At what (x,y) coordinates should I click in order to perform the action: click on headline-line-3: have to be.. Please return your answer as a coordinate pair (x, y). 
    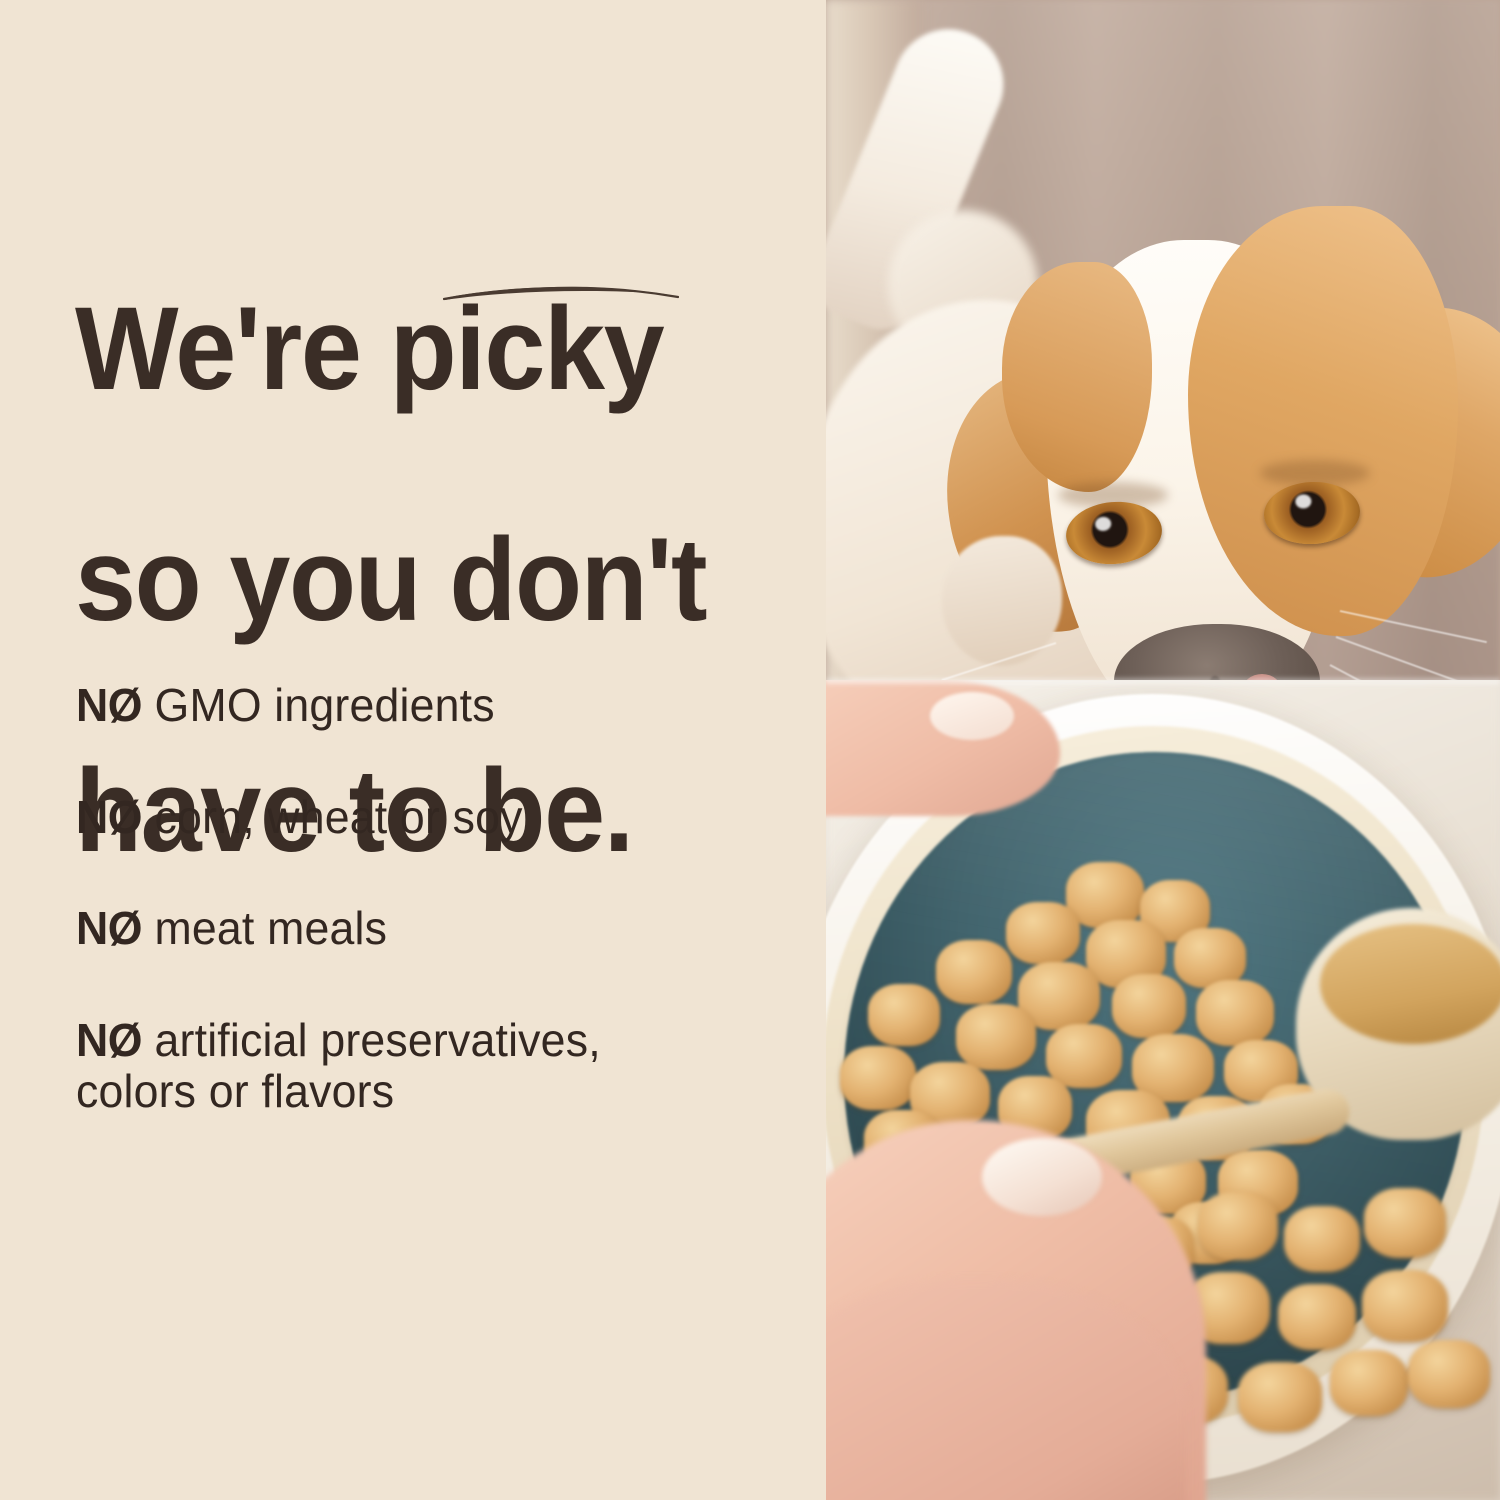
    Looking at the image, I should click on (354, 811).